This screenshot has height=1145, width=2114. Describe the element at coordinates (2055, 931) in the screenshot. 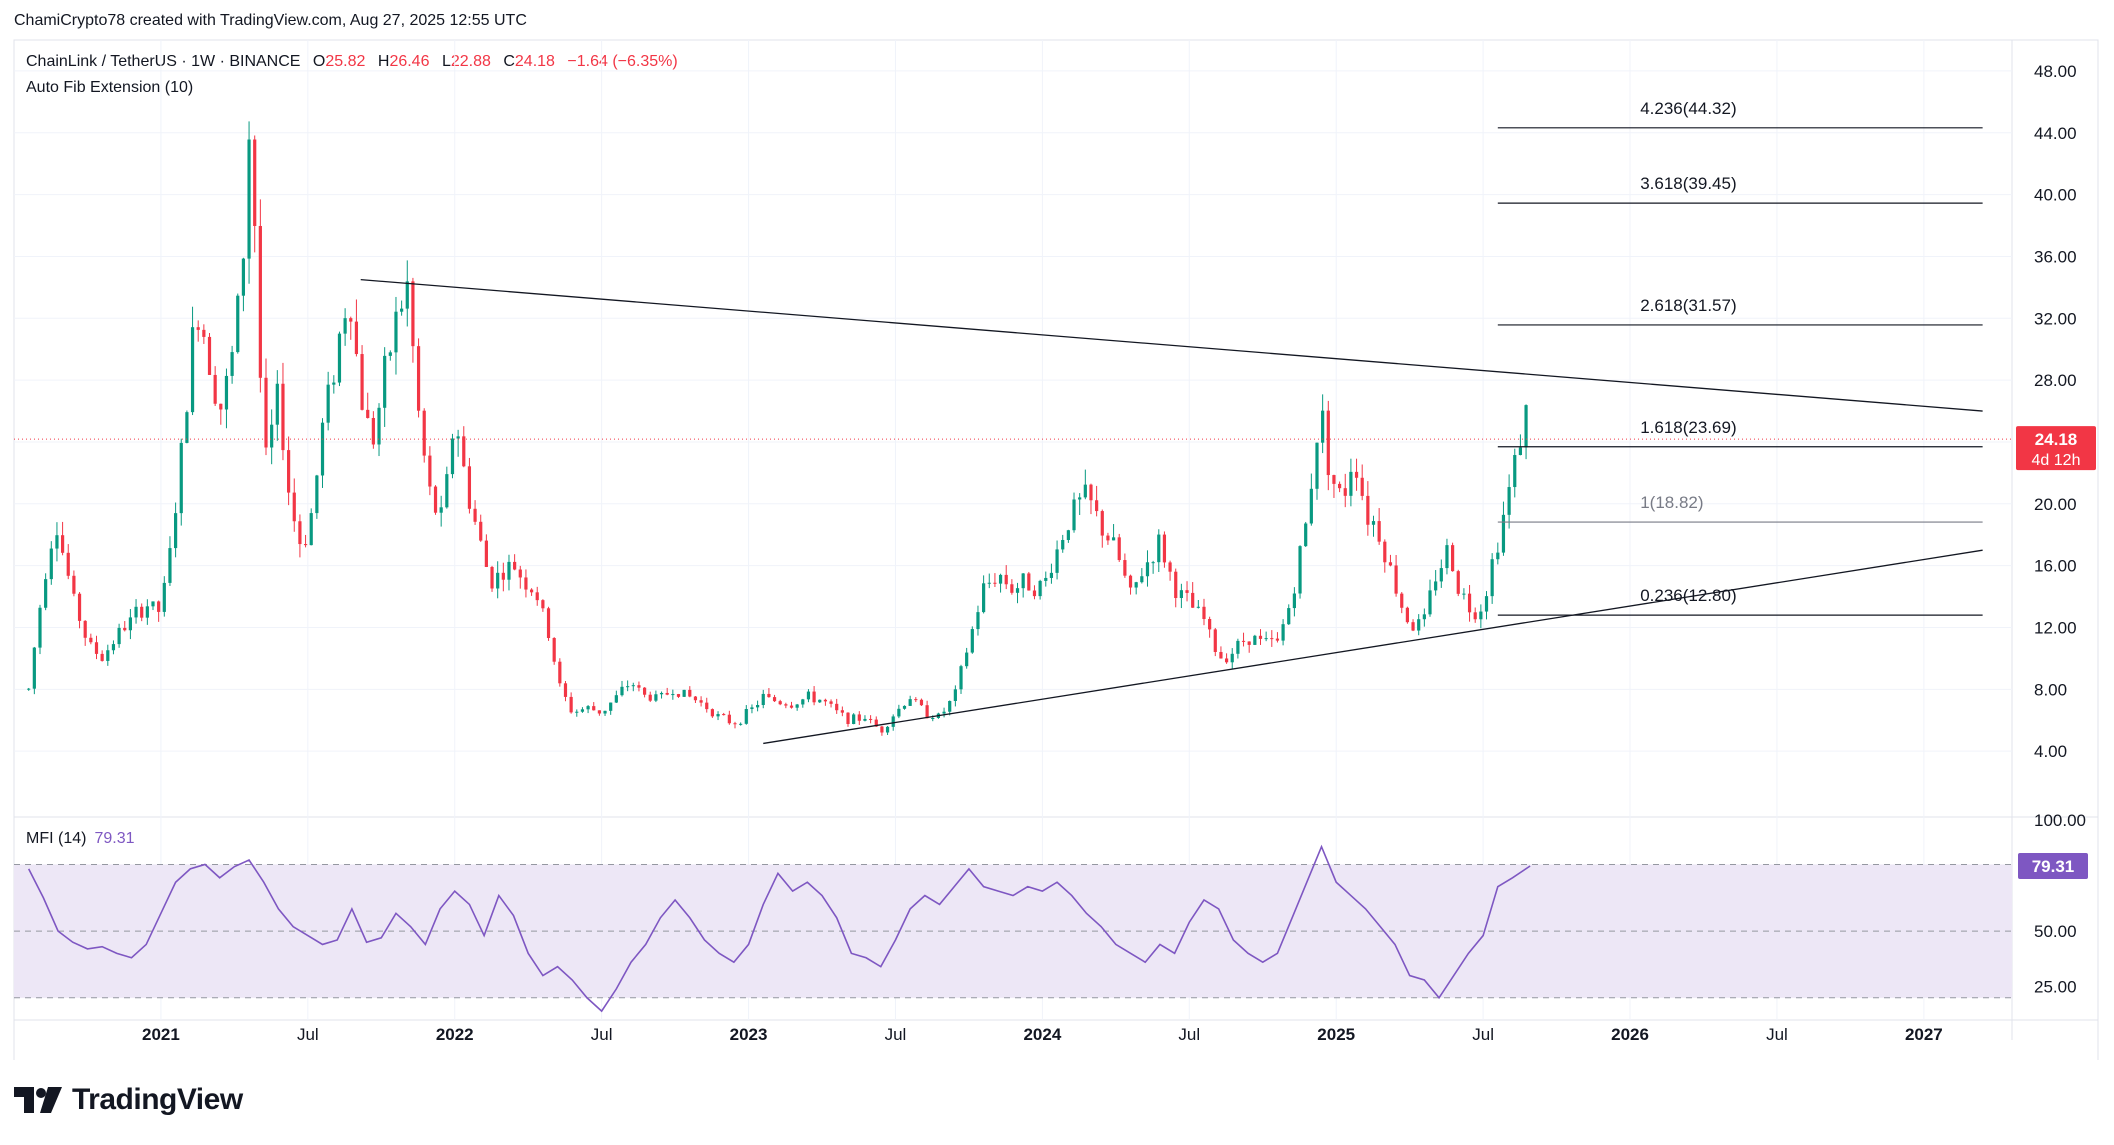

I see `mfi-tick-label: 50.00` at that location.